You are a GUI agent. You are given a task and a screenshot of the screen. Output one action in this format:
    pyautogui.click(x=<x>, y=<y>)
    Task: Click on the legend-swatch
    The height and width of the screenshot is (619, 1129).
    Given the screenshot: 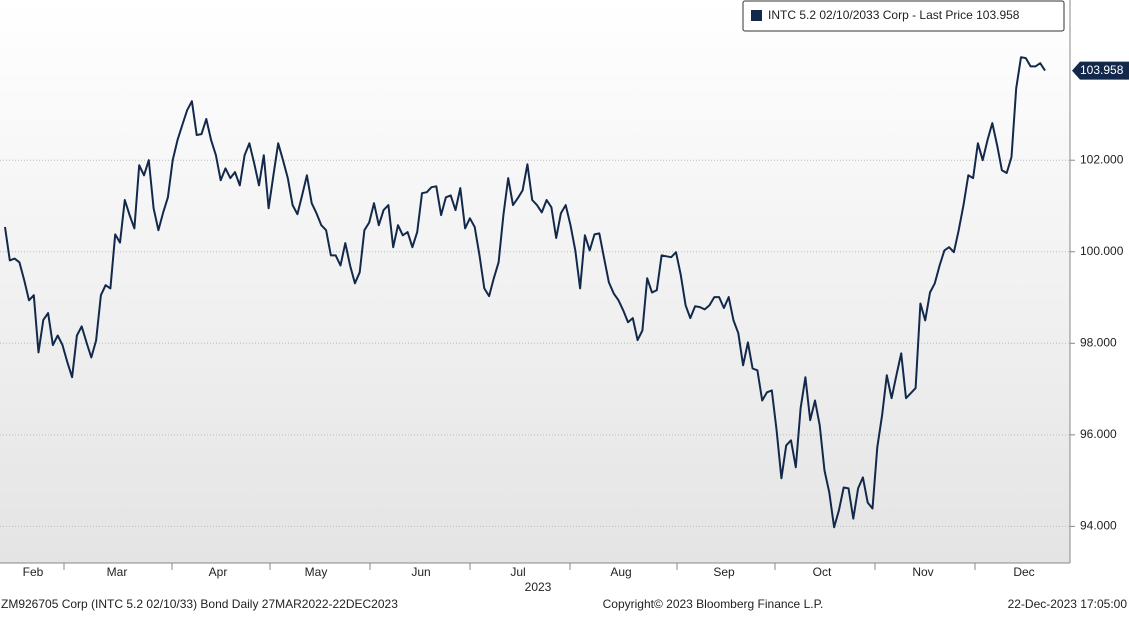 What is the action you would take?
    pyautogui.click(x=756, y=15)
    